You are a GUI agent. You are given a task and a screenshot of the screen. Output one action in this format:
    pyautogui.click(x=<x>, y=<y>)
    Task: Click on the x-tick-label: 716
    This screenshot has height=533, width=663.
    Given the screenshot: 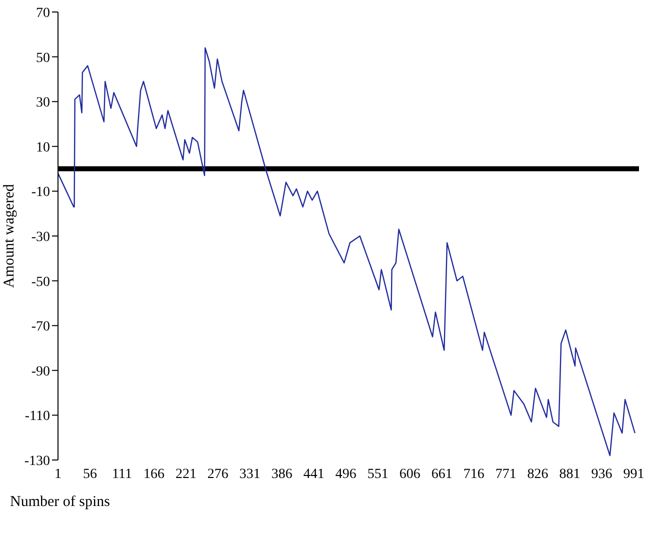 What is the action you would take?
    pyautogui.click(x=473, y=474)
    